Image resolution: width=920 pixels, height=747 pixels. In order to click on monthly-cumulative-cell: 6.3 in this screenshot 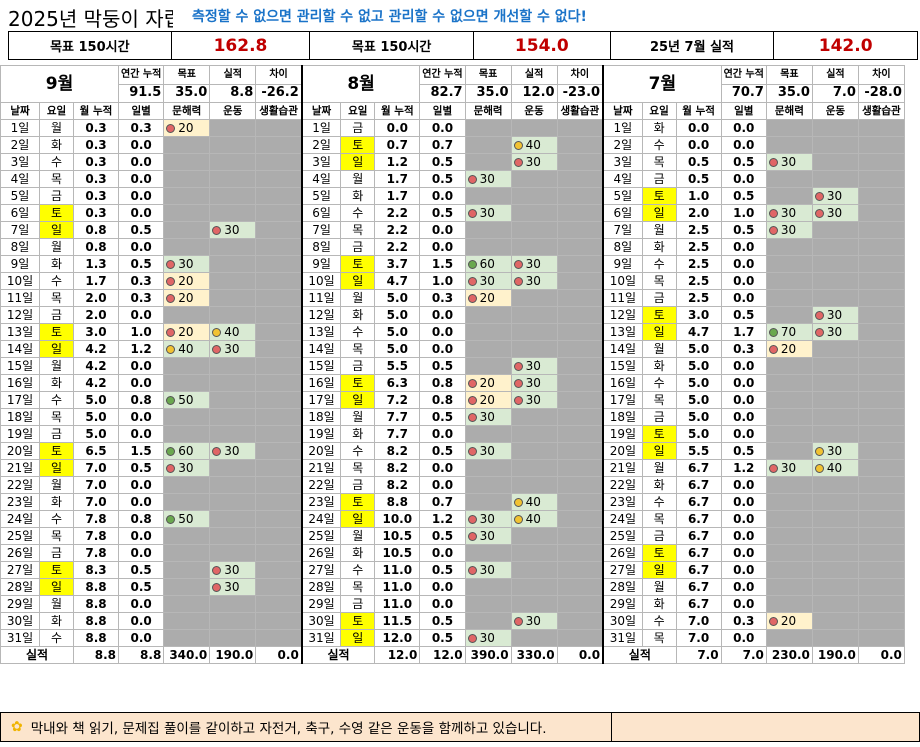, I will do `click(397, 383)`.